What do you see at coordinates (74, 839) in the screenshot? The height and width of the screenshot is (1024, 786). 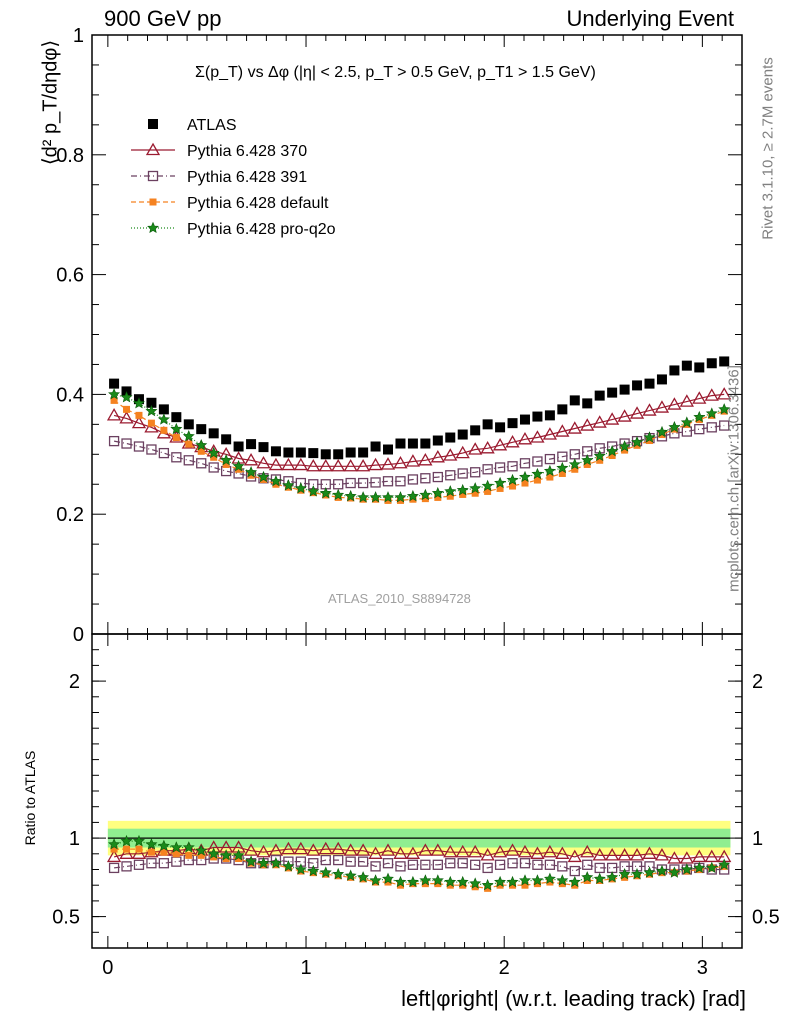 I see `ratio-y-tick-label: 1` at bounding box center [74, 839].